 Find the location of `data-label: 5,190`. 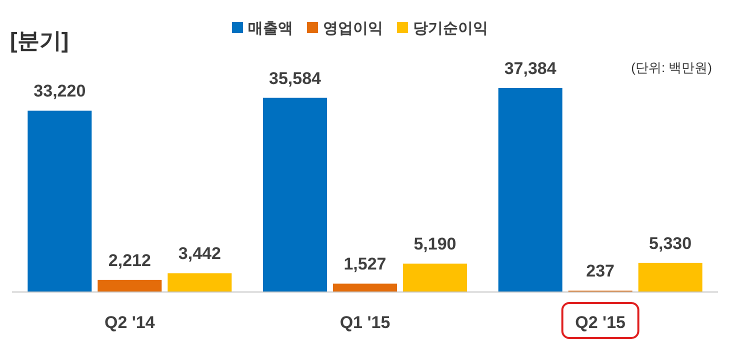

data-label: 5,190 is located at coordinates (435, 244).